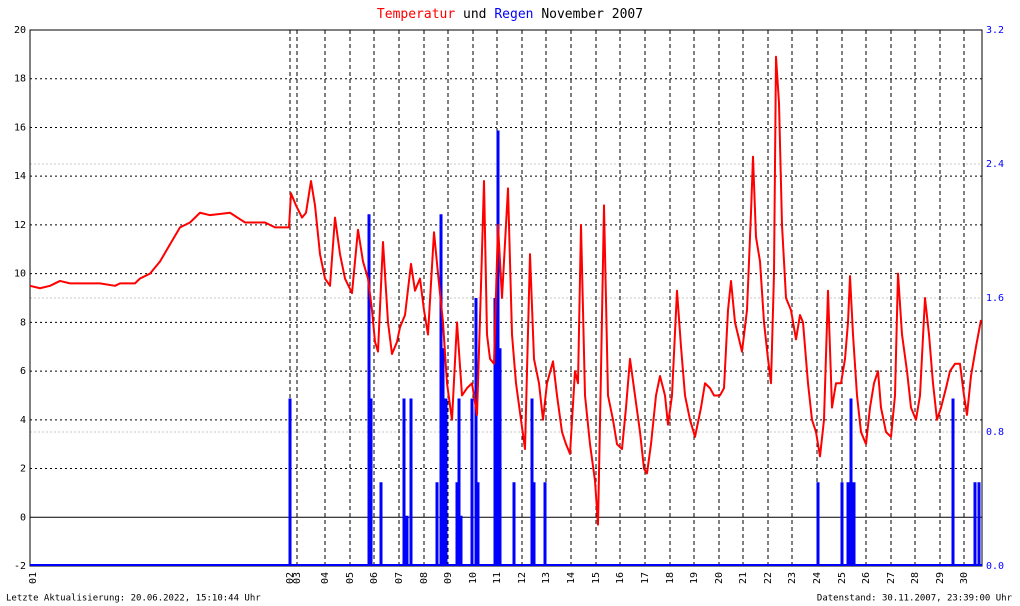  Describe the element at coordinates (842, 578) in the screenshot. I see `x-tick-label: 25` at that location.